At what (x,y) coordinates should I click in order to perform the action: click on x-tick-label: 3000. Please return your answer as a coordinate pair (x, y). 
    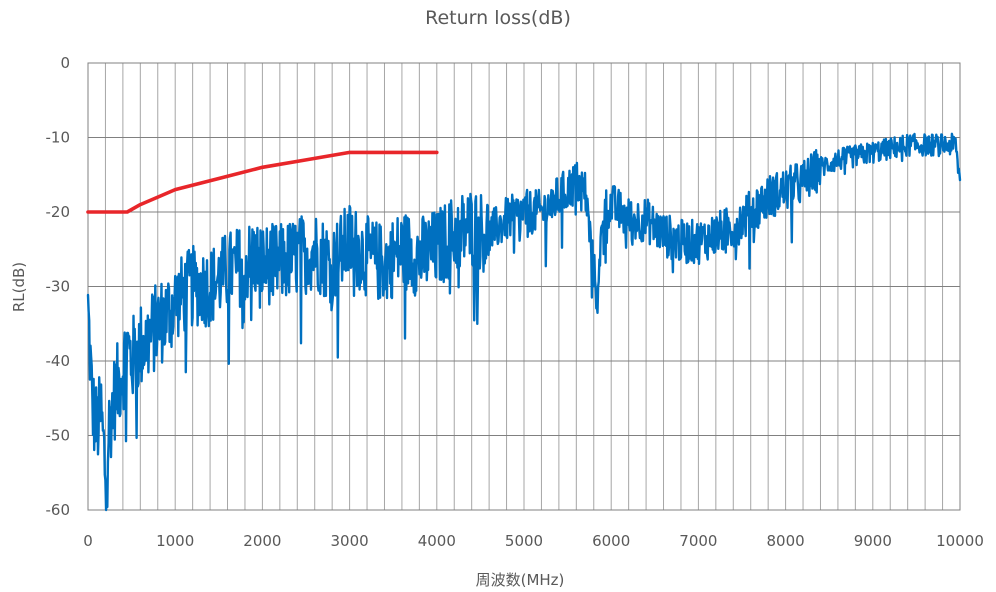
    Looking at the image, I should click on (350, 541).